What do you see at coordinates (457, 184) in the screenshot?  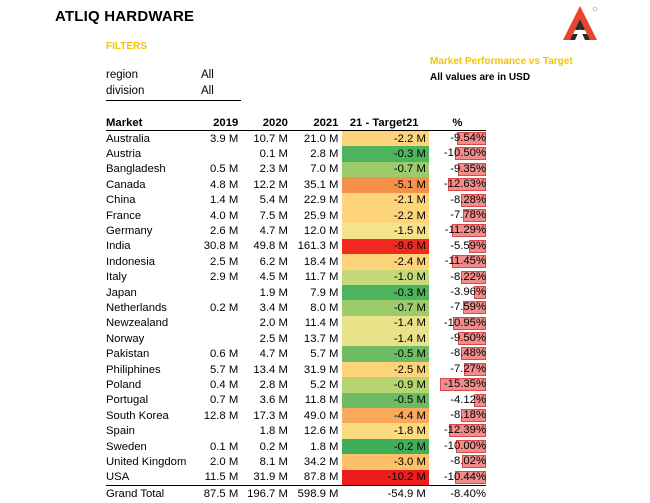 I see `cell-pct: -12.63%` at bounding box center [457, 184].